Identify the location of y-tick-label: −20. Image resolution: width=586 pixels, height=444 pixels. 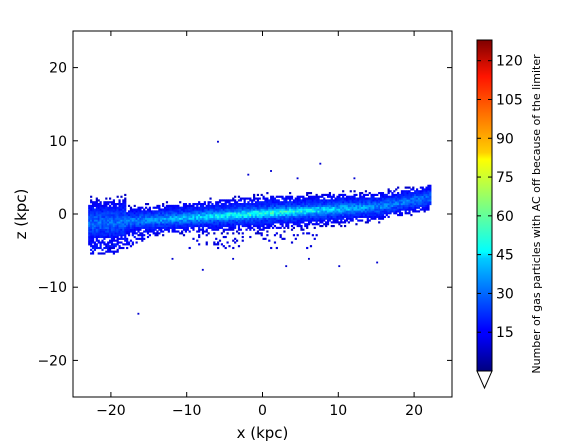
(52, 361).